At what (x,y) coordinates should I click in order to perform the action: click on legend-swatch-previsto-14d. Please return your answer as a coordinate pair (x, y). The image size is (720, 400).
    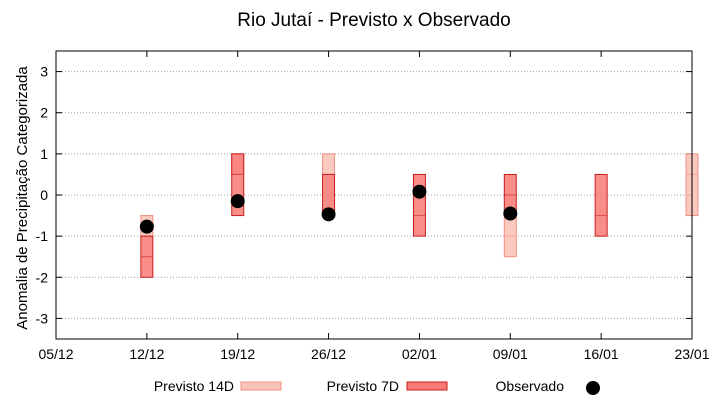
    Looking at the image, I should click on (261, 386).